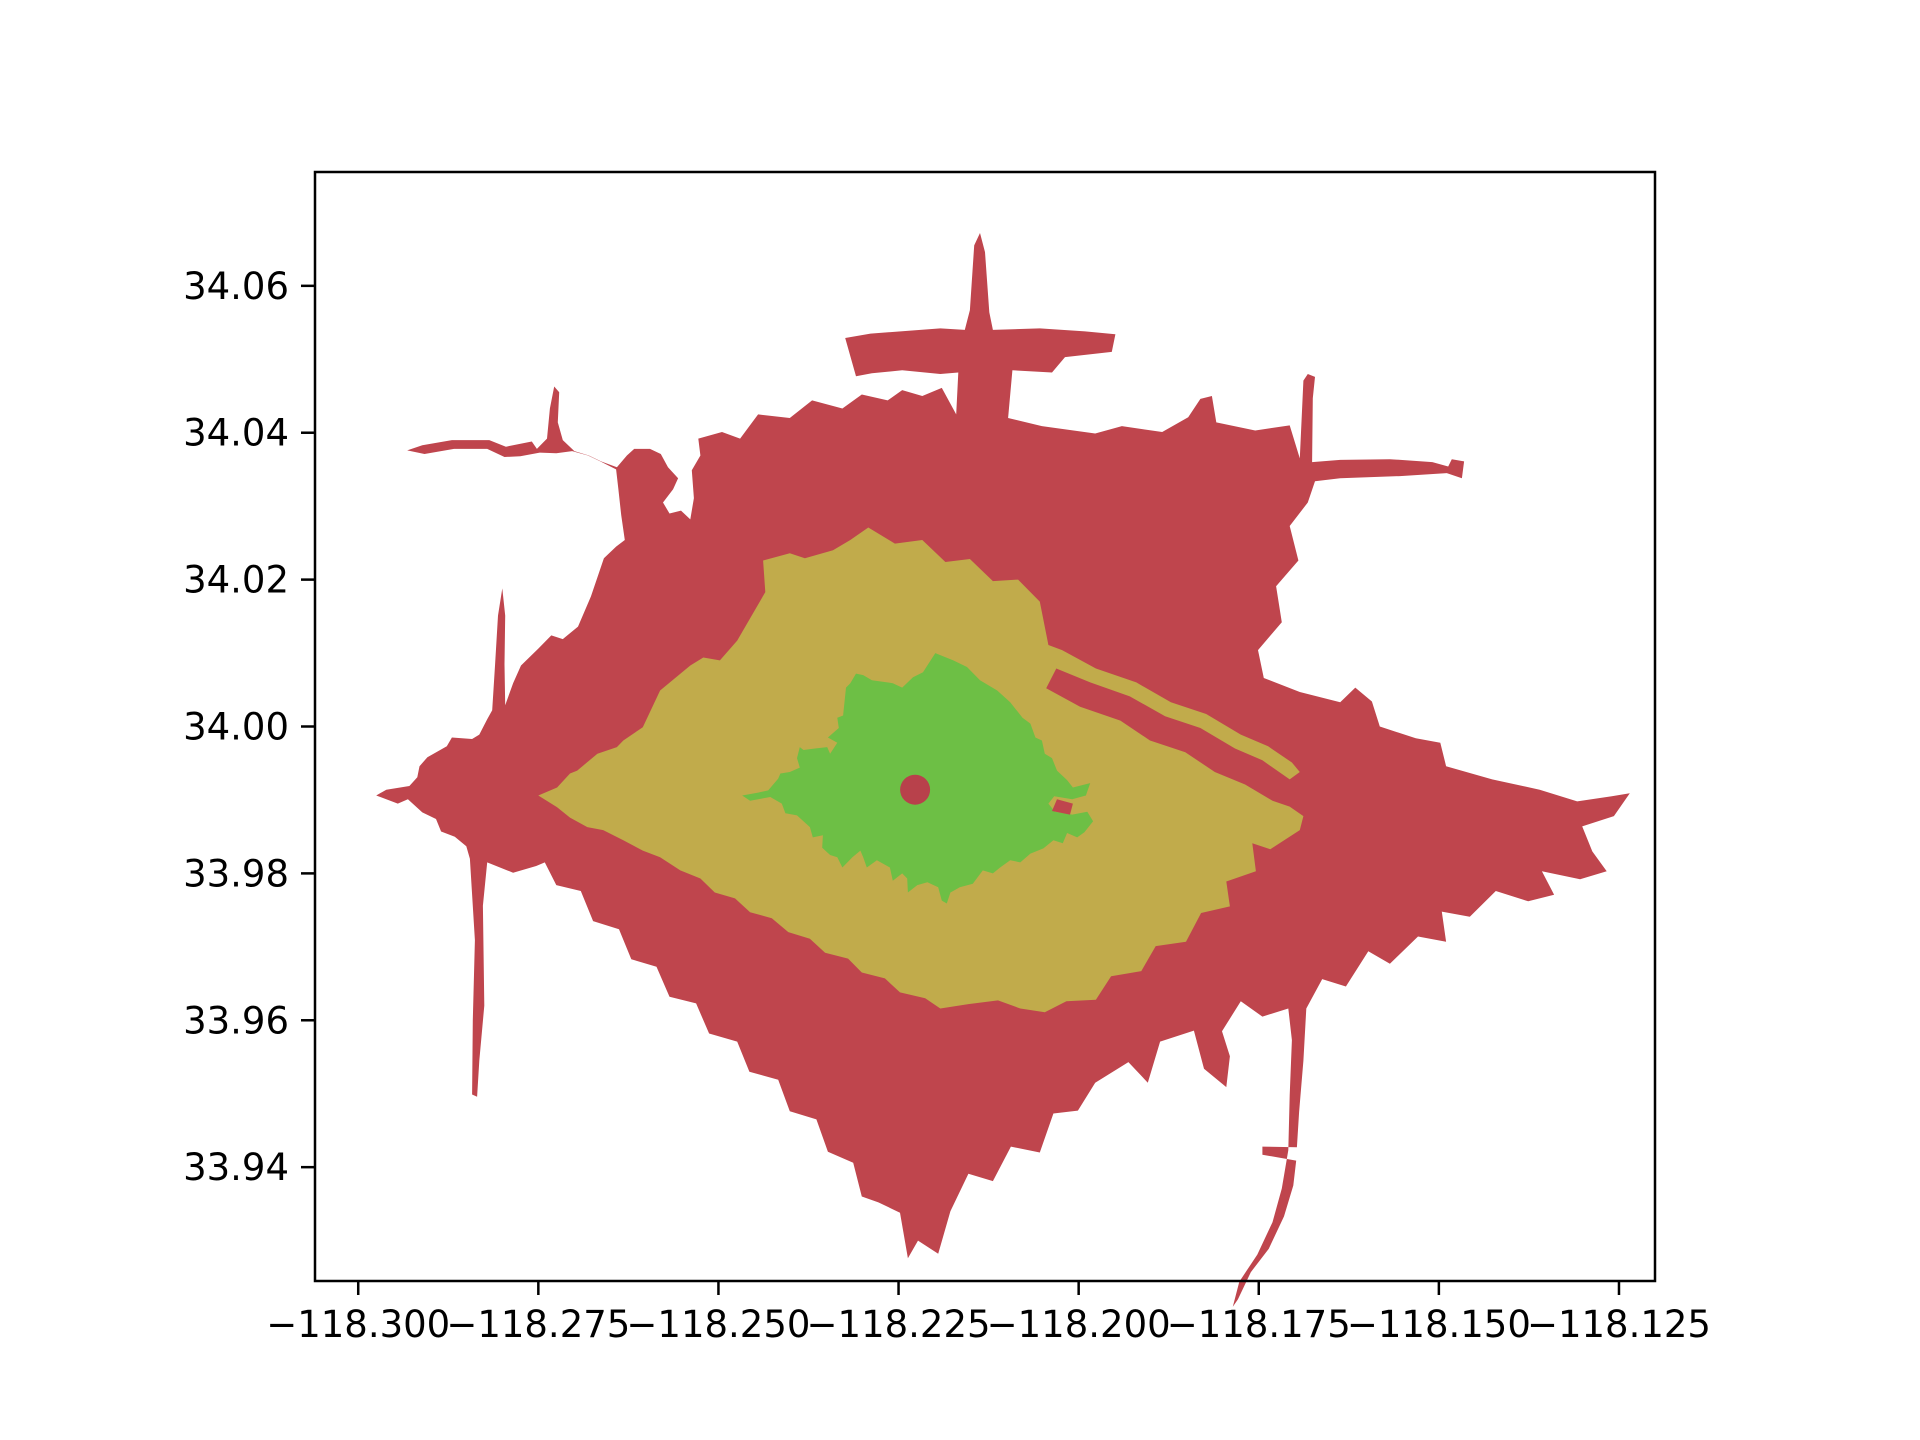 Image resolution: width=1920 pixels, height=1440 pixels. Describe the element at coordinates (236, 433) in the screenshot. I see `y-tick-label: 34.04` at that location.